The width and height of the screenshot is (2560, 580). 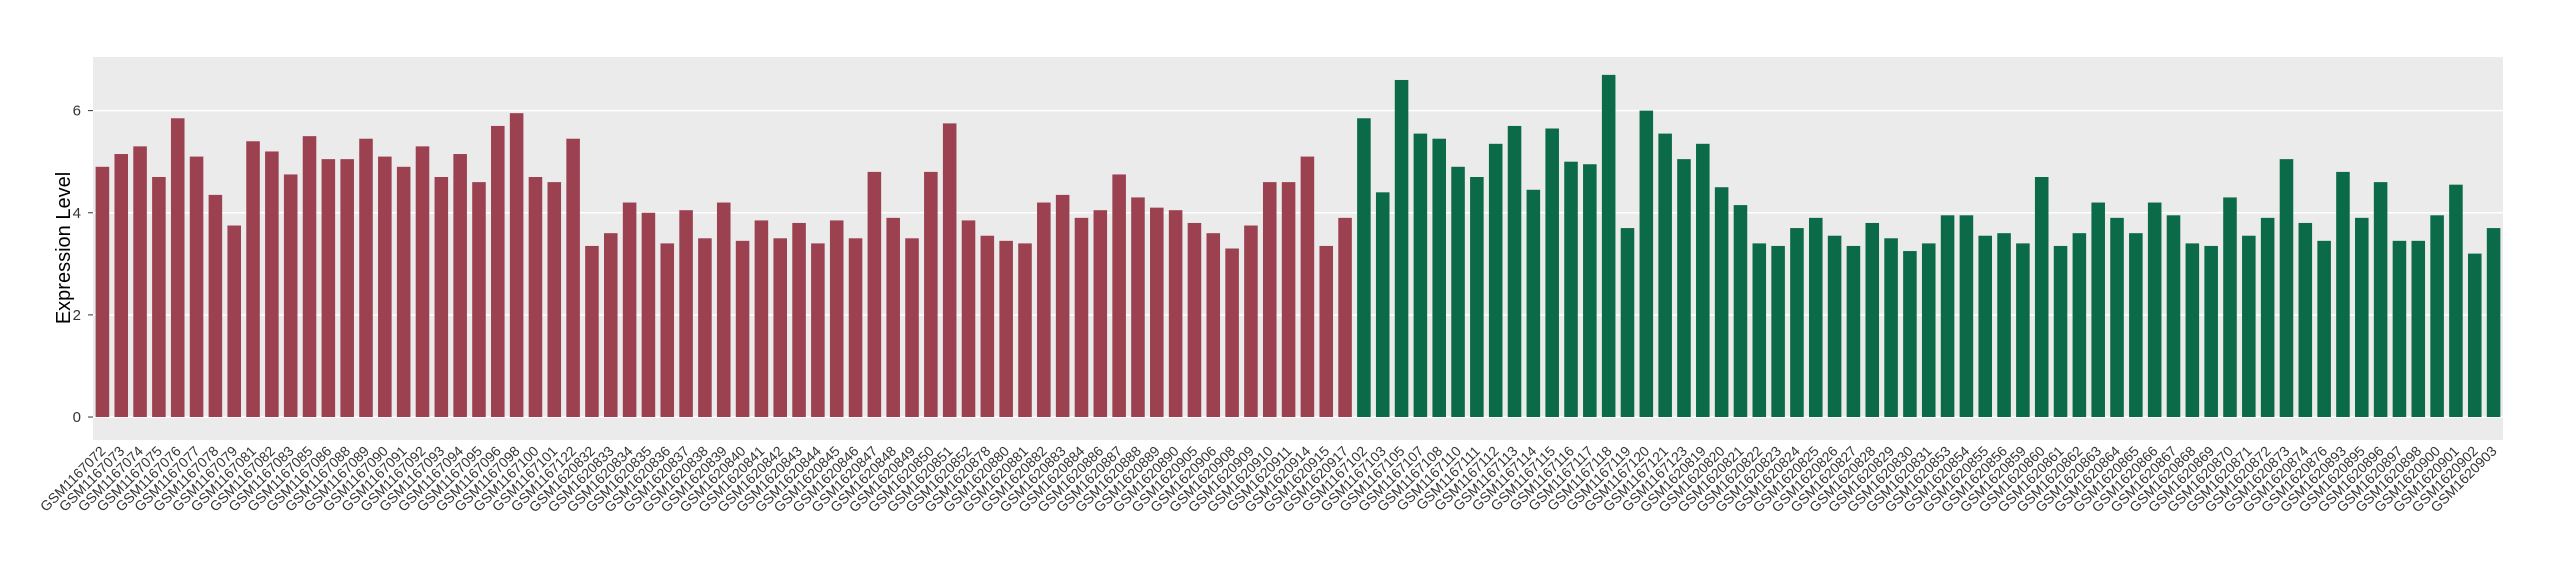 I want to click on y-tick-label: 4, so click(x=77, y=213).